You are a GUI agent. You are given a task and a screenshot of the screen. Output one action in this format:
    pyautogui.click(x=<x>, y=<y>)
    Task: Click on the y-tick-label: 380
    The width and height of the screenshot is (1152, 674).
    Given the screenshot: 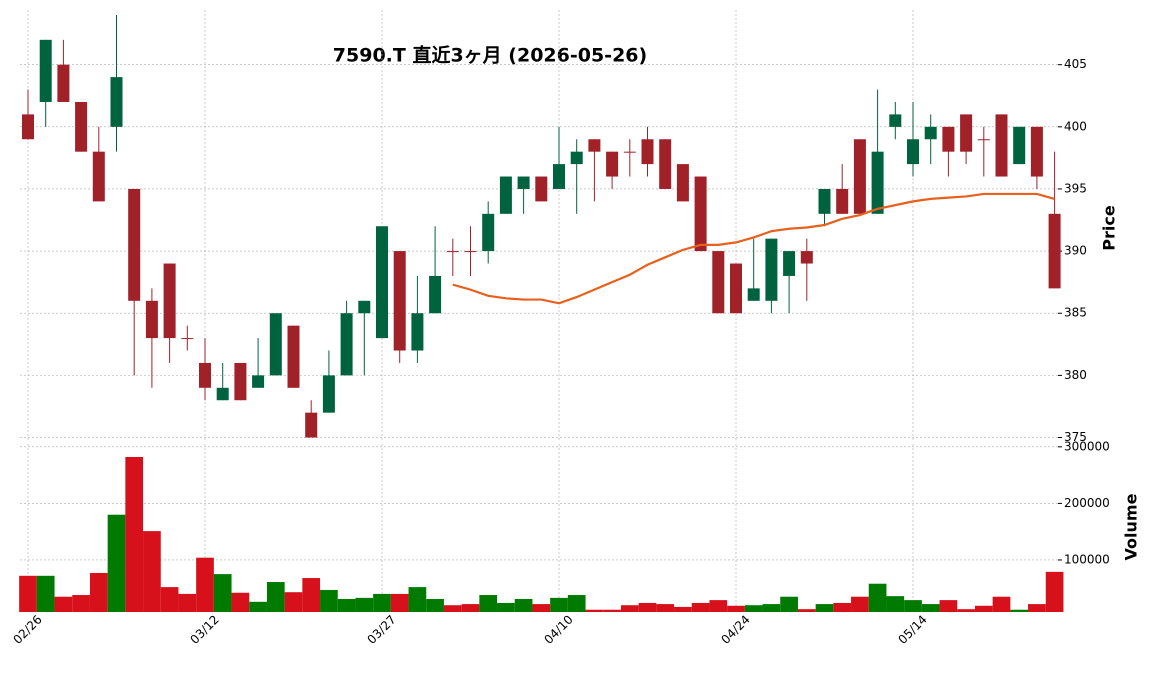 What is the action you would take?
    pyautogui.click(x=1075, y=375)
    